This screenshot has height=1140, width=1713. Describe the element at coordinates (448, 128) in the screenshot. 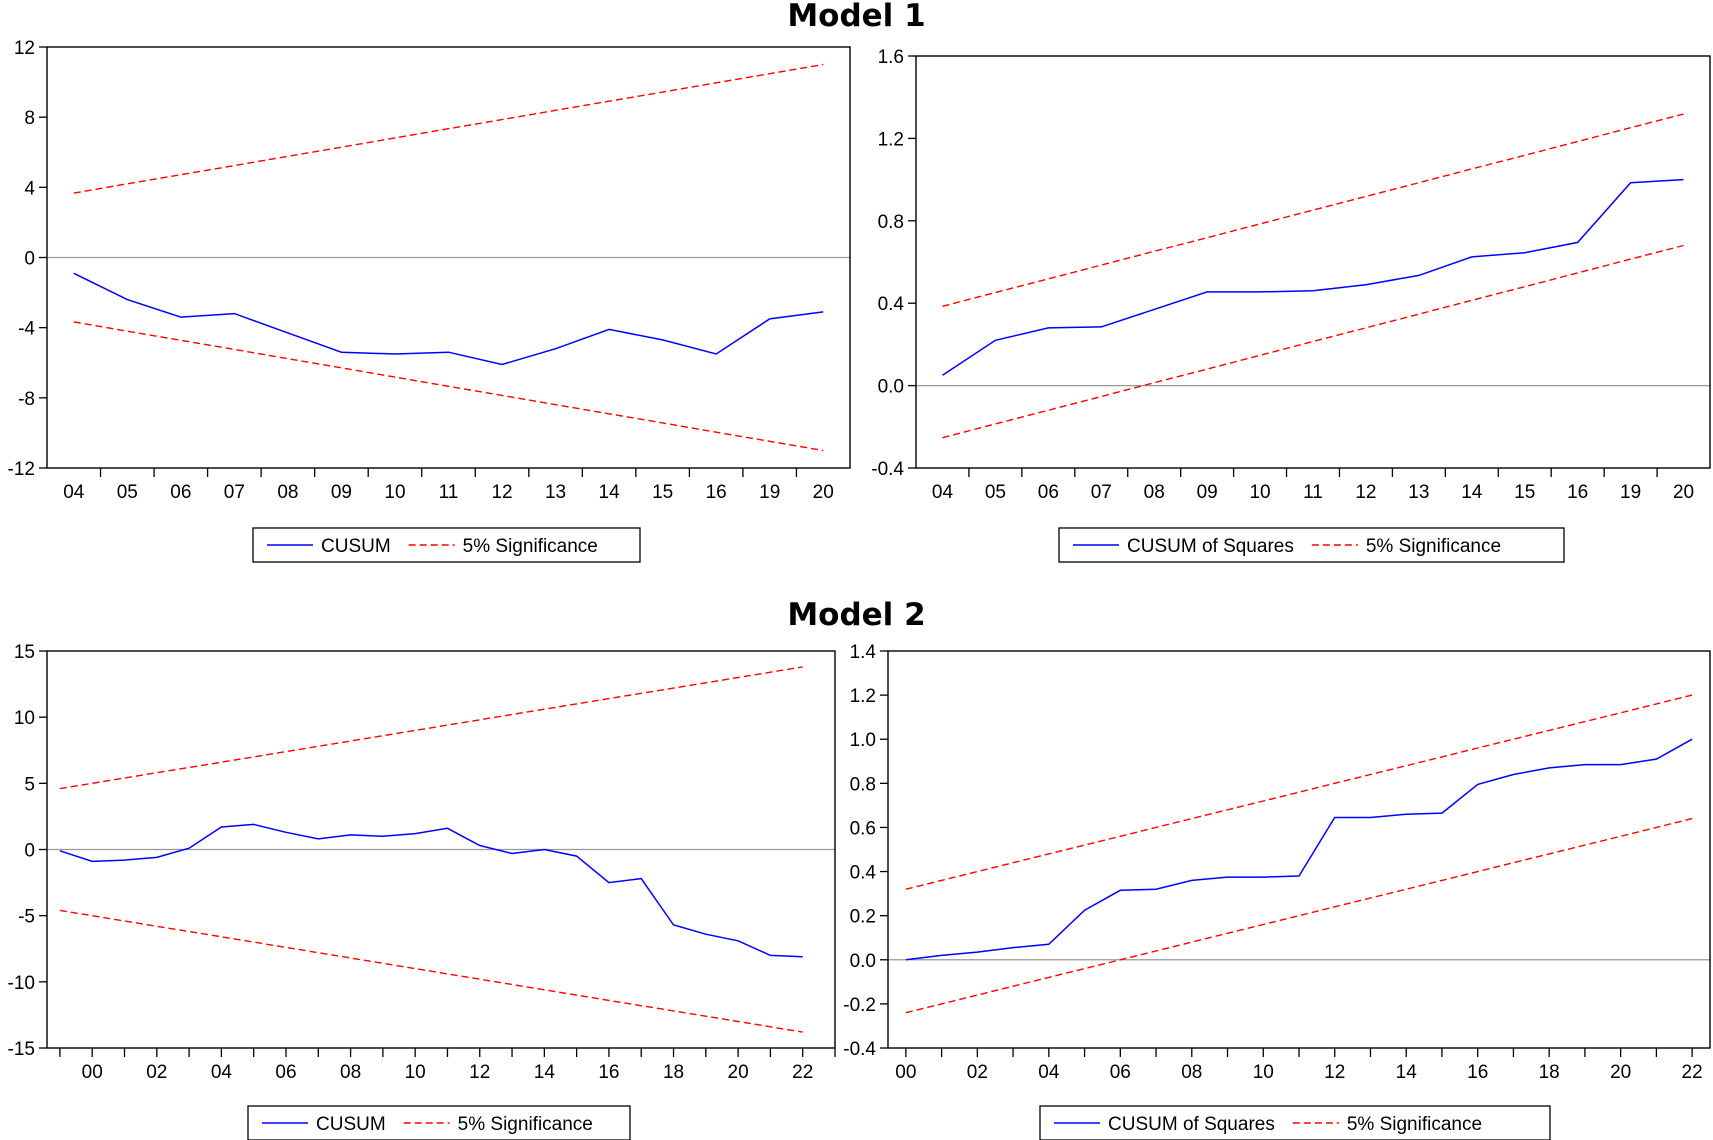

I see `model-1-cusum-upper-significance-line` at that location.